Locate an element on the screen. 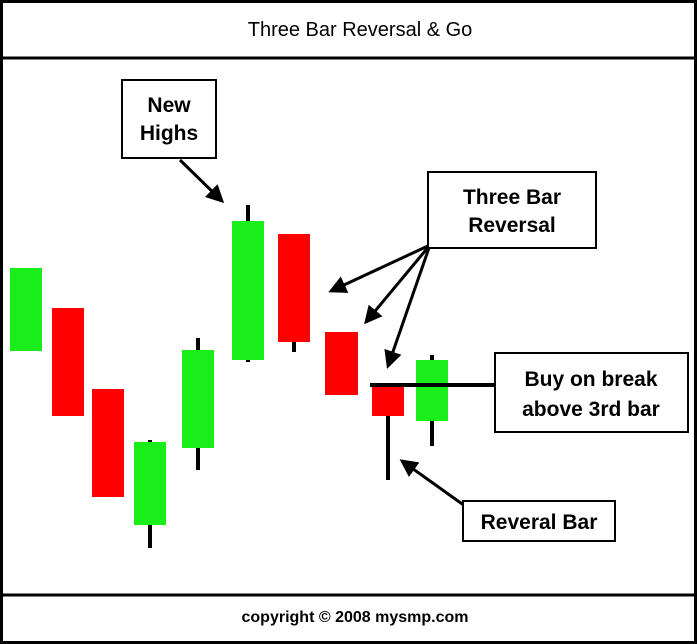 This screenshot has height=644, width=697. annotation-text: New is located at coordinates (169, 105).